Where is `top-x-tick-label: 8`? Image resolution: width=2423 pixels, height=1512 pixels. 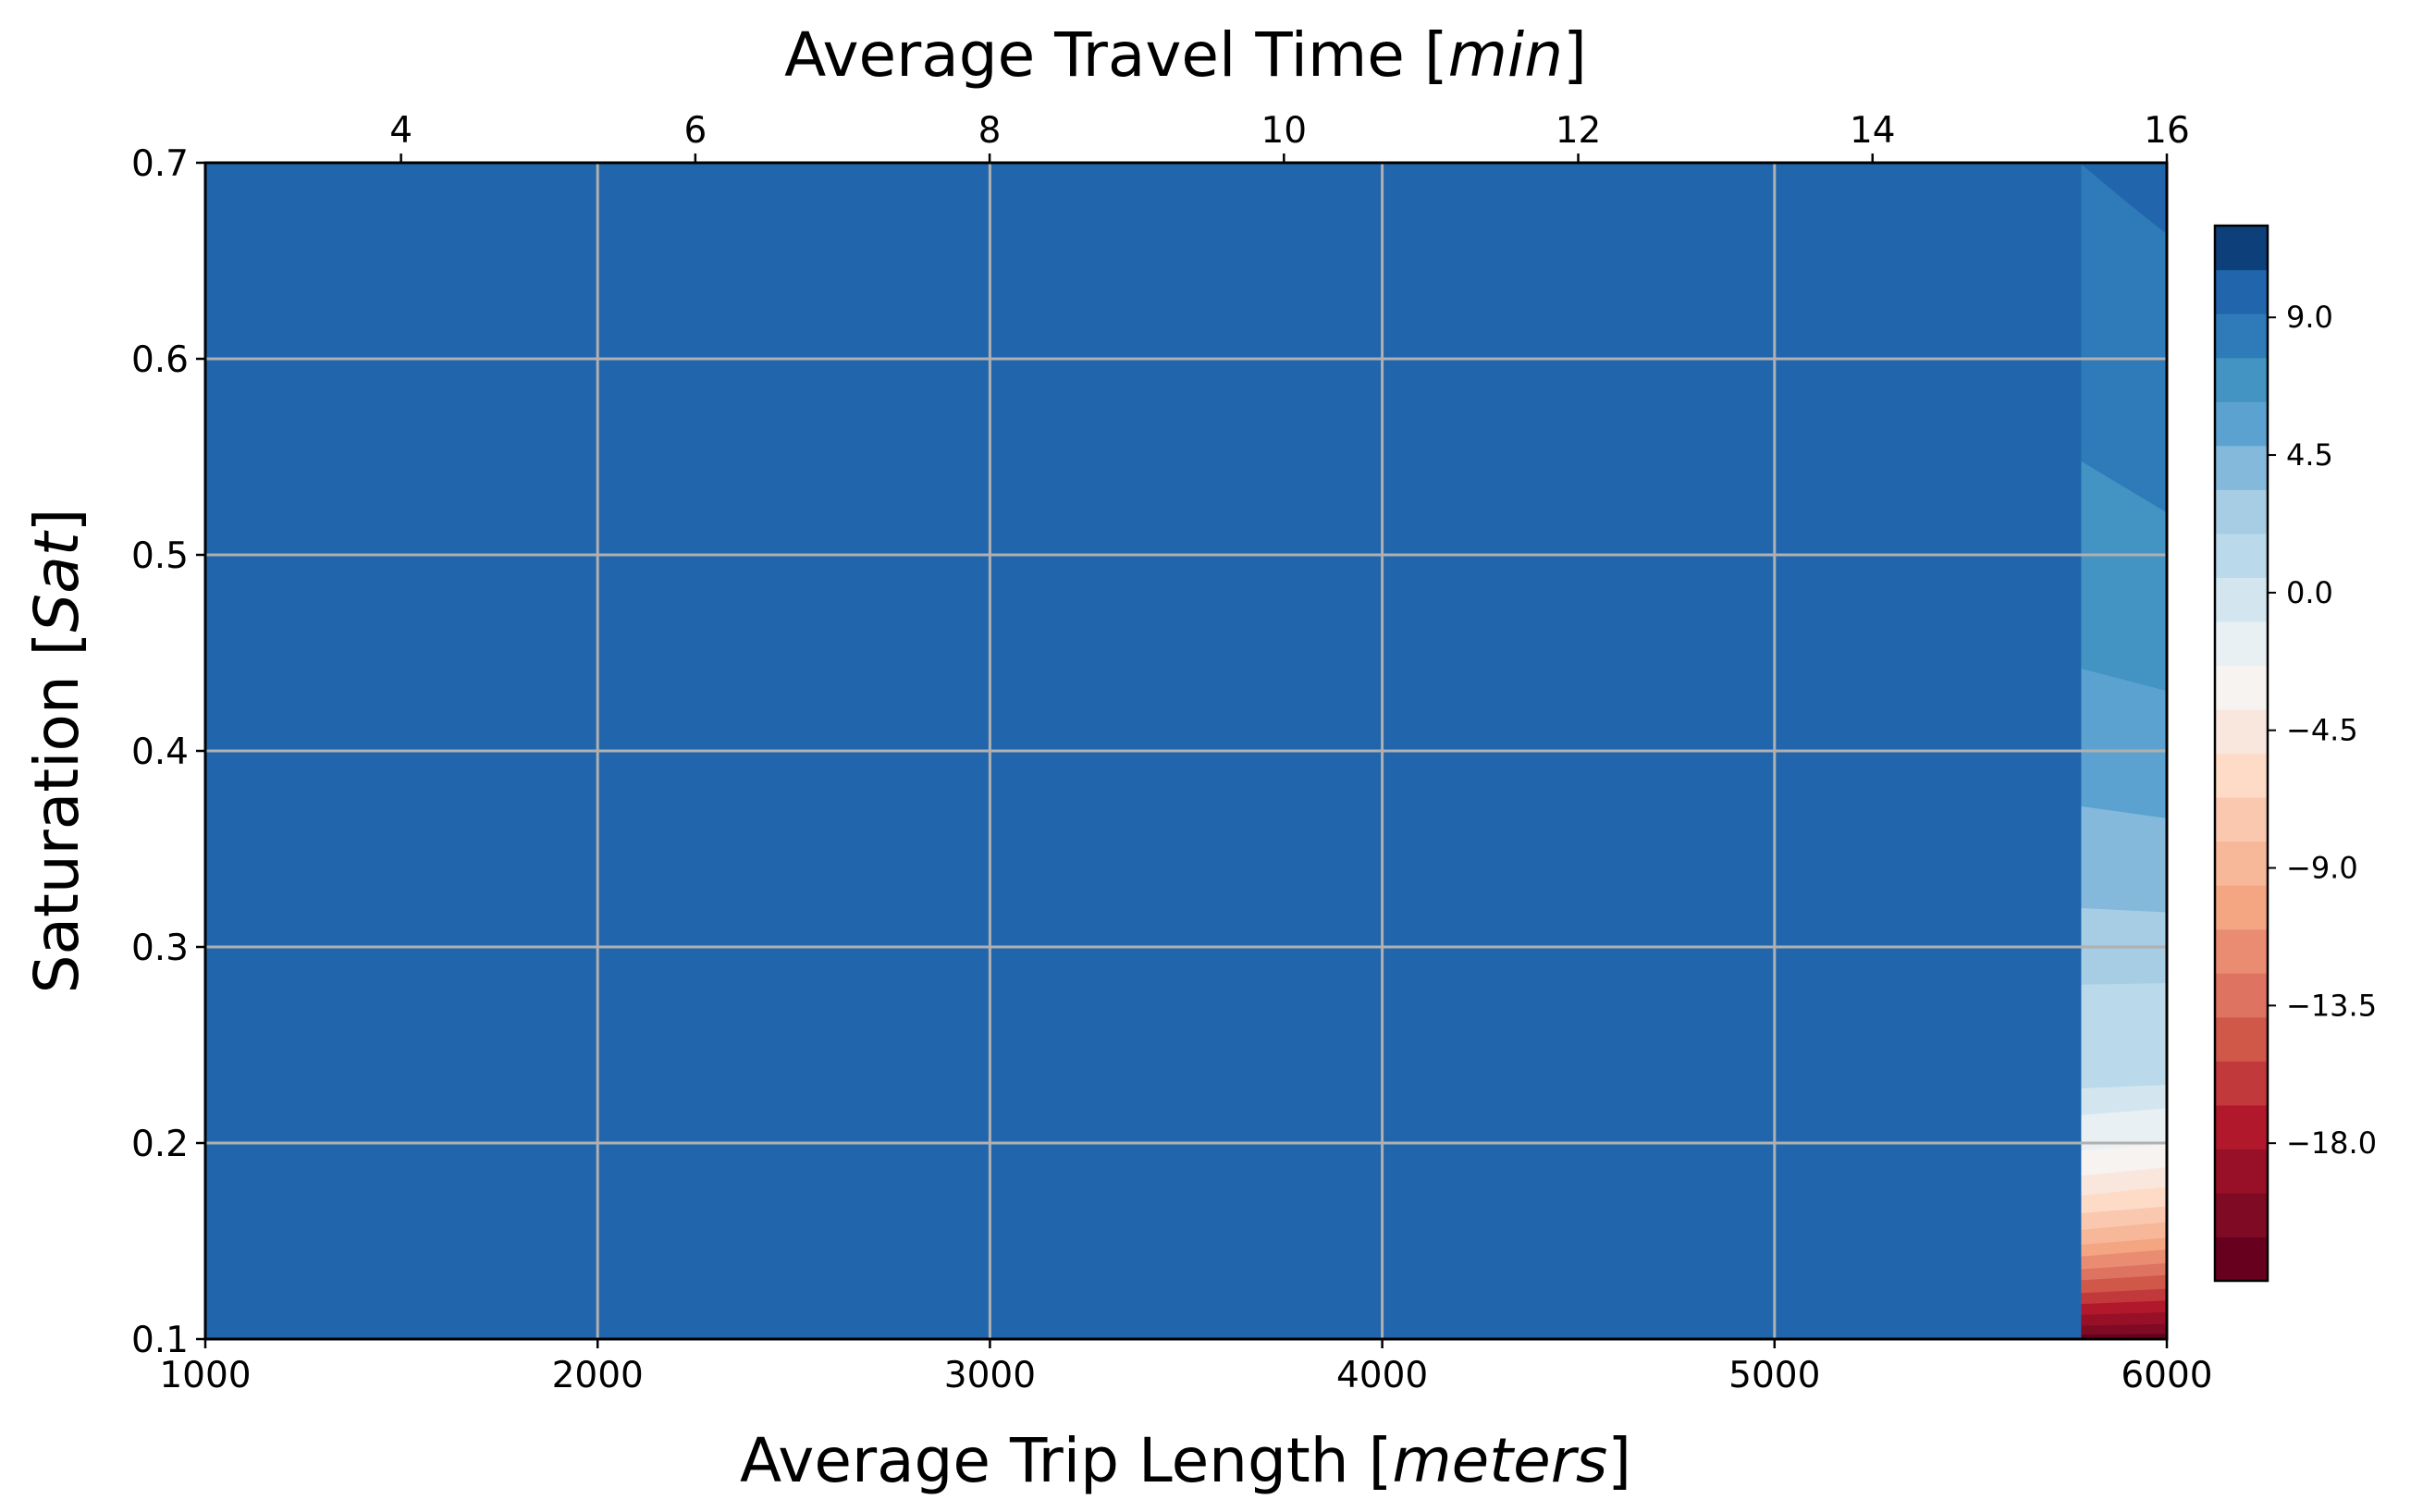
top-x-tick-label: 8 is located at coordinates (990, 131).